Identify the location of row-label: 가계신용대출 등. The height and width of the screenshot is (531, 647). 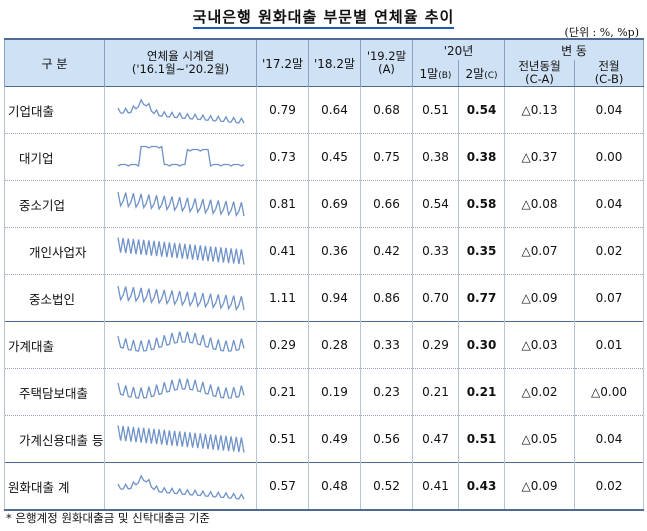
(54, 439).